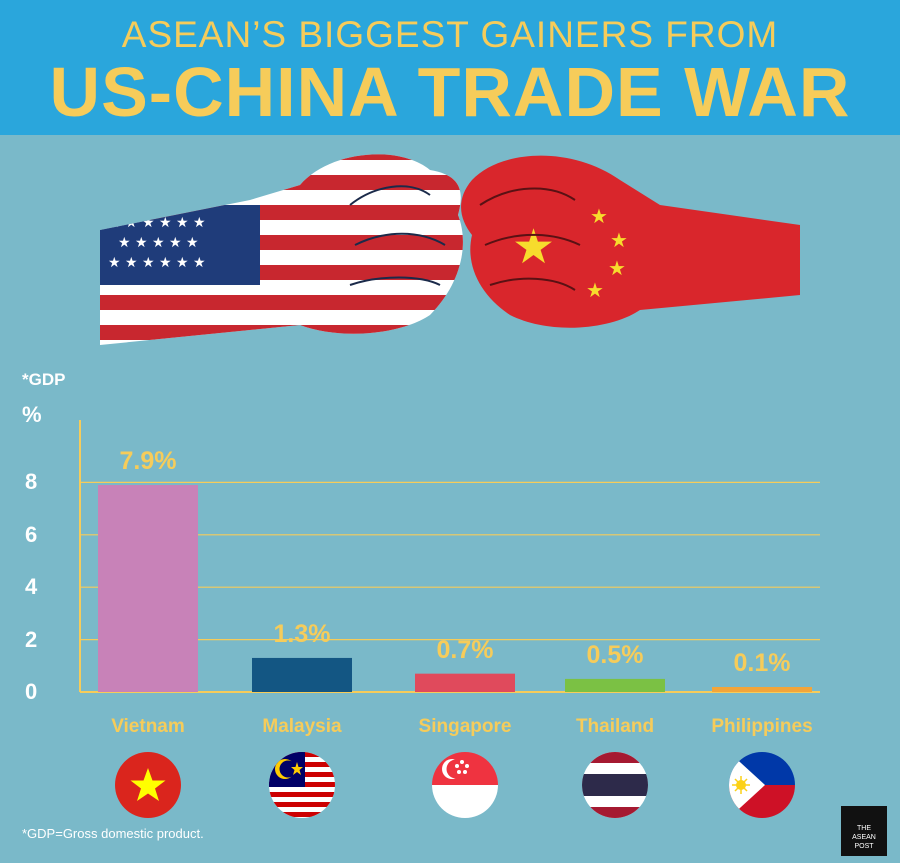 The width and height of the screenshot is (900, 863). I want to click on bar-thailand, so click(615, 685).